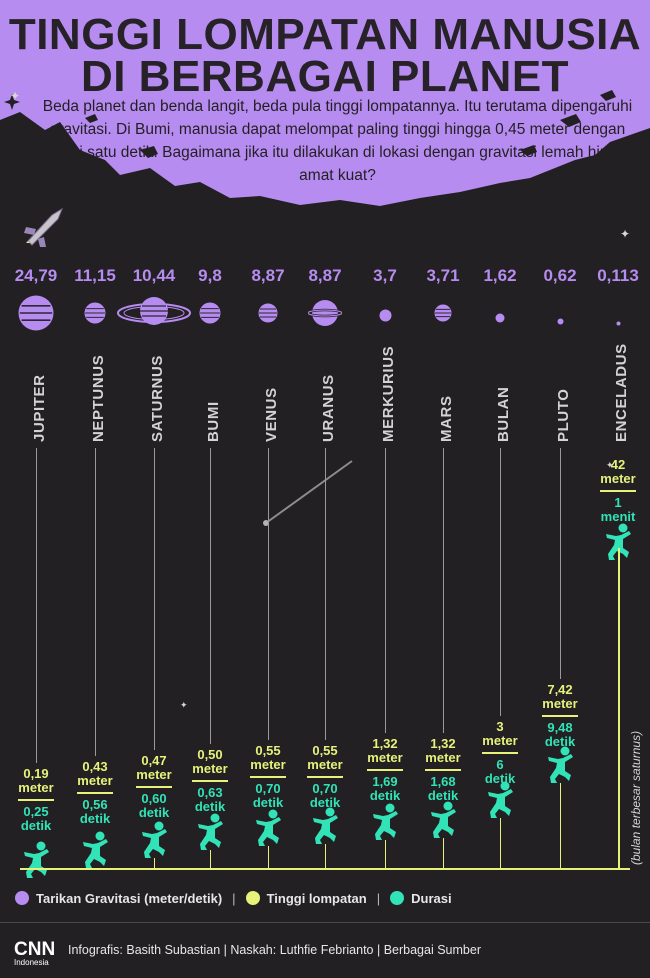  What do you see at coordinates (129, 898) in the screenshot?
I see `legend-gravity-label: Tarikan Gravitasi (meter/detik)` at bounding box center [129, 898].